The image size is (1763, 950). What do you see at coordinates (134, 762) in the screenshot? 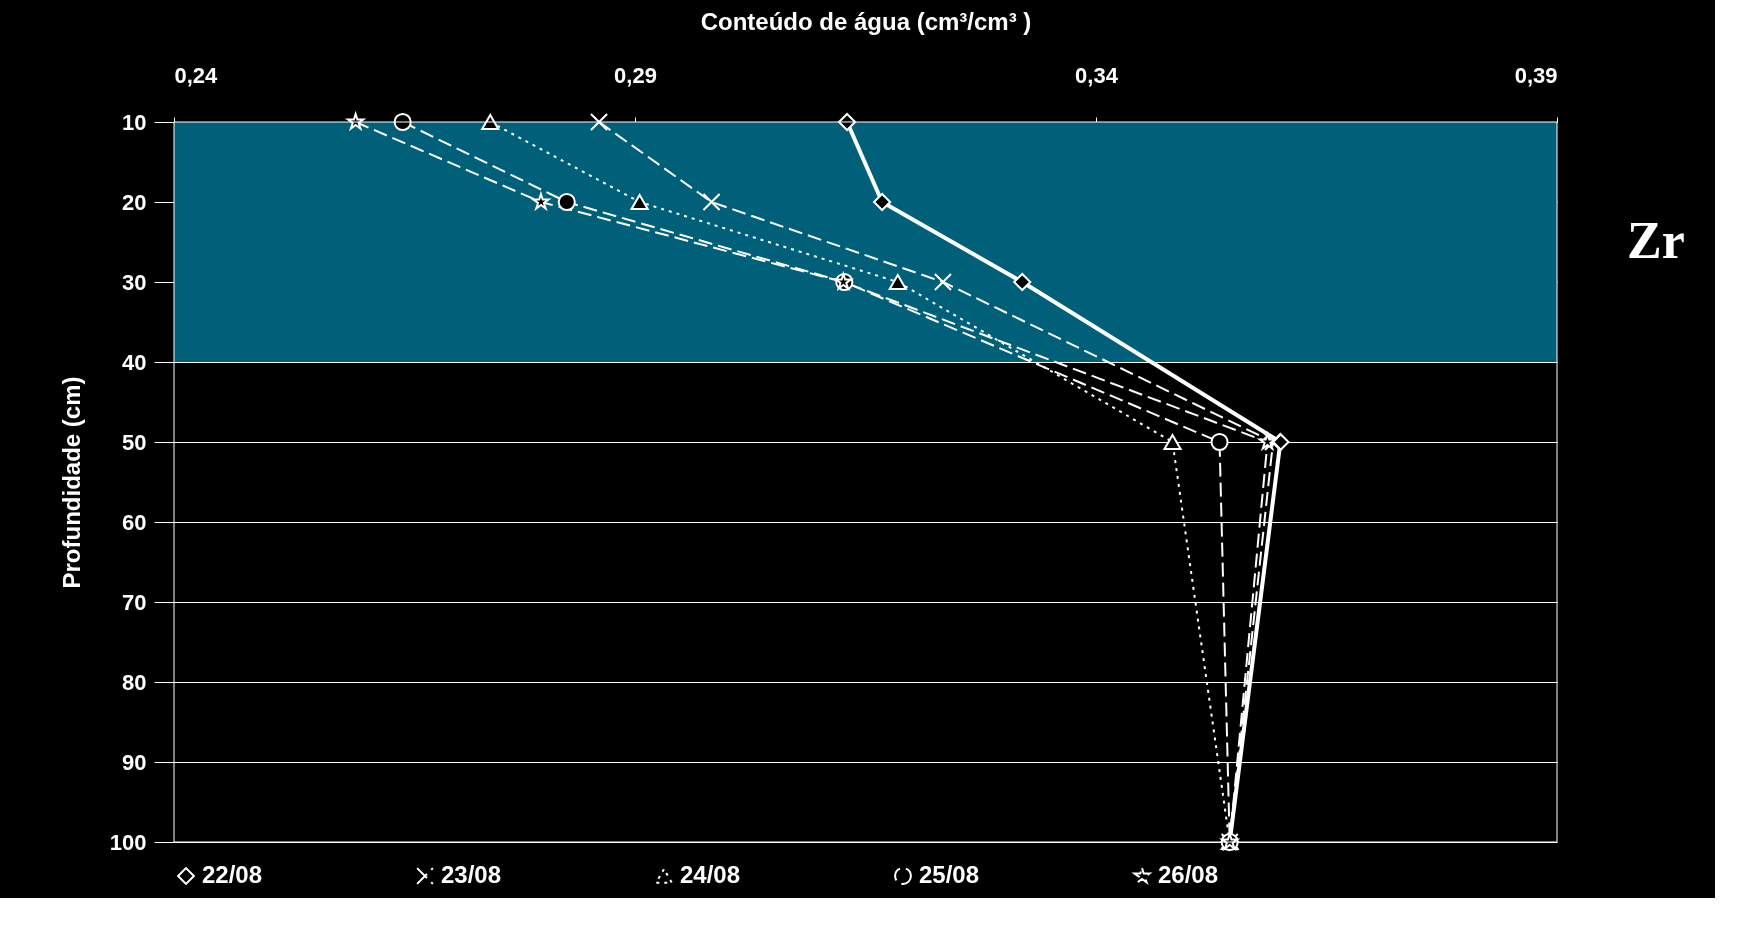
I see `y-tick-label: 90` at bounding box center [134, 762].